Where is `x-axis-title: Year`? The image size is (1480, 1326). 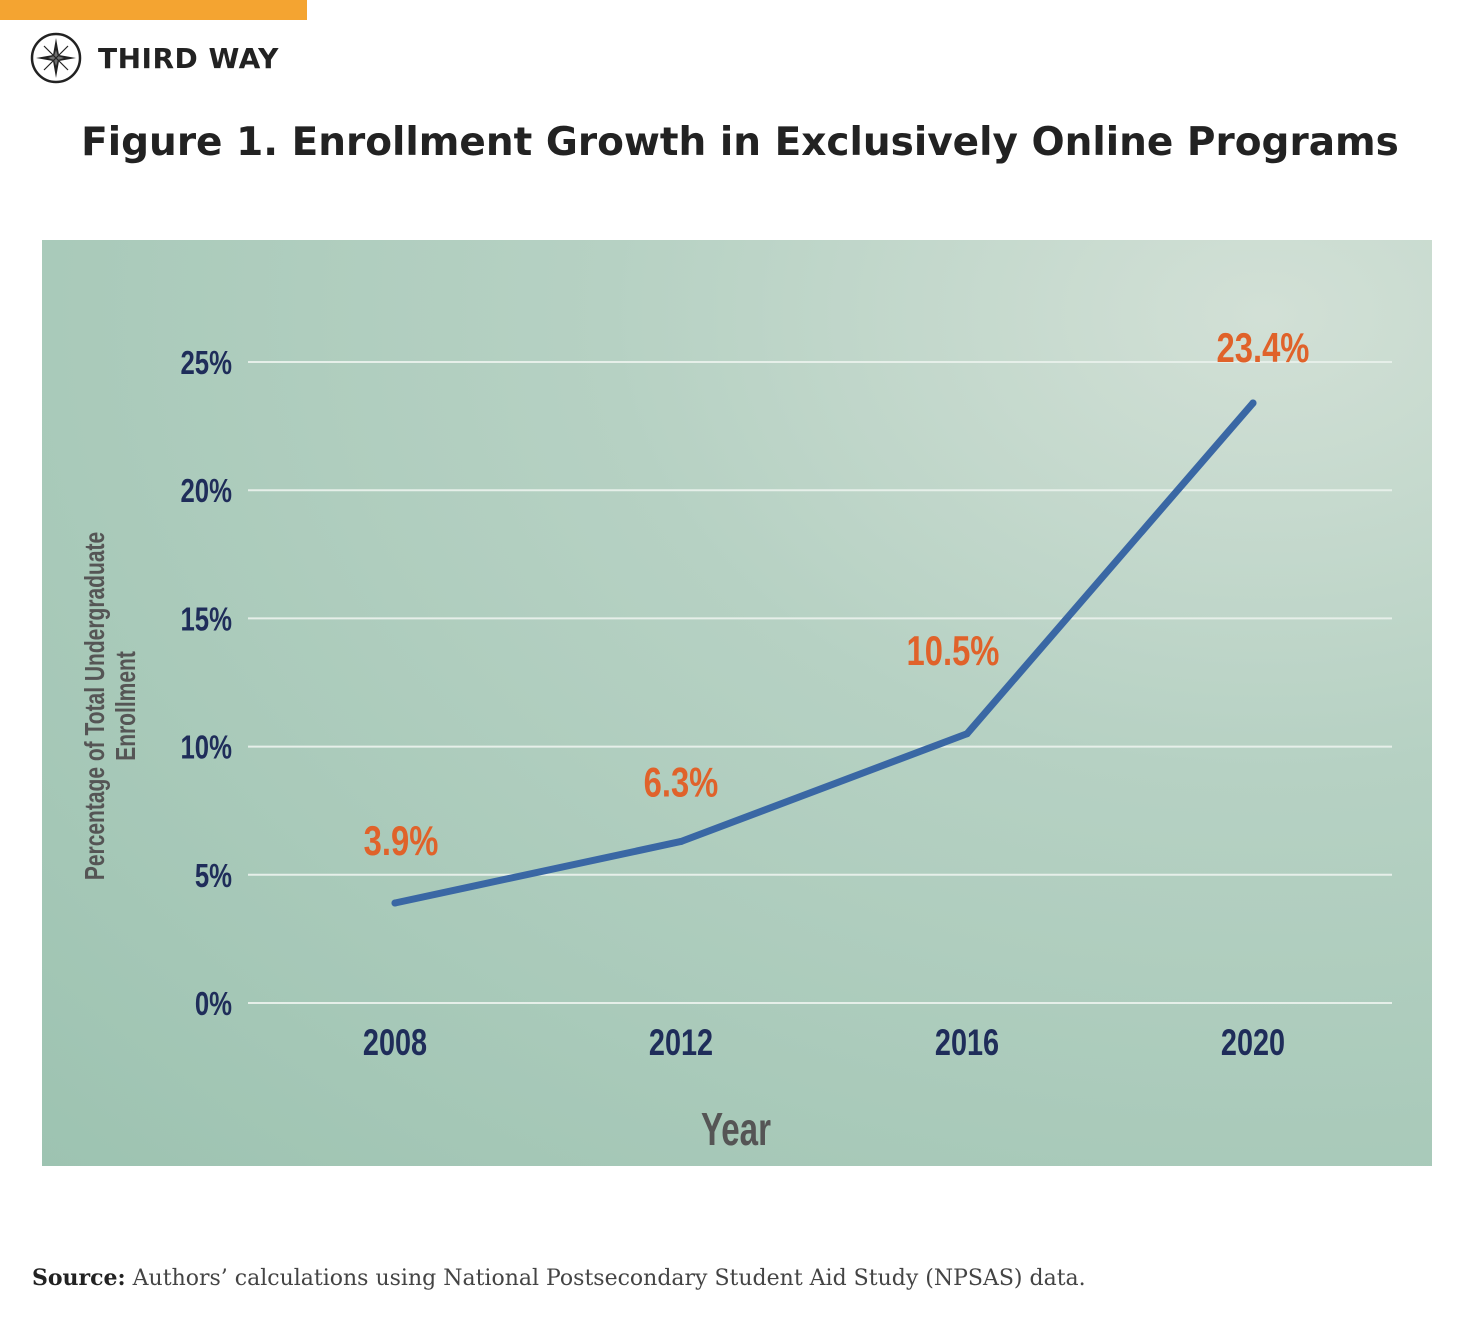
x-axis-title: Year is located at coordinates (736, 1130).